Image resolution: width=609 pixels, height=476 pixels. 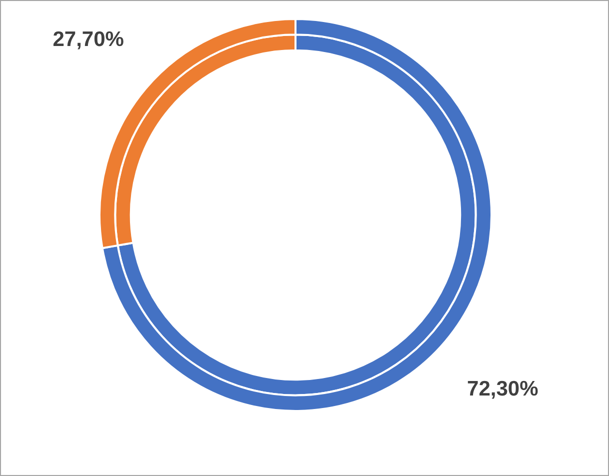 What do you see at coordinates (88, 40) in the screenshot?
I see `data-label: 27,70%` at bounding box center [88, 40].